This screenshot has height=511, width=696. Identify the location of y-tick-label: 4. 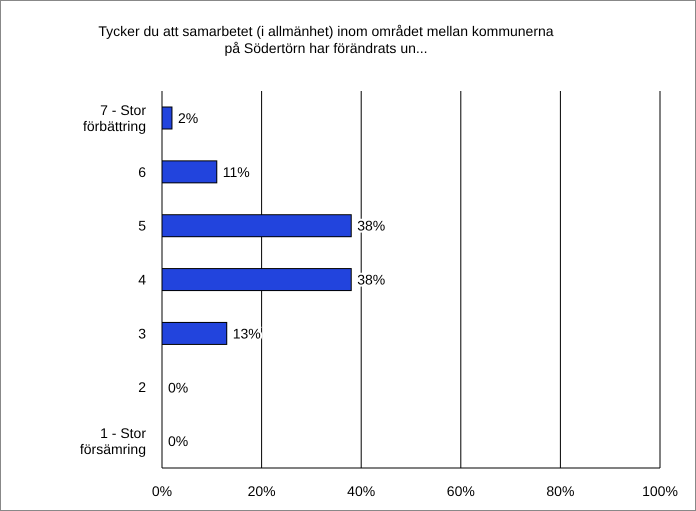
(142, 280).